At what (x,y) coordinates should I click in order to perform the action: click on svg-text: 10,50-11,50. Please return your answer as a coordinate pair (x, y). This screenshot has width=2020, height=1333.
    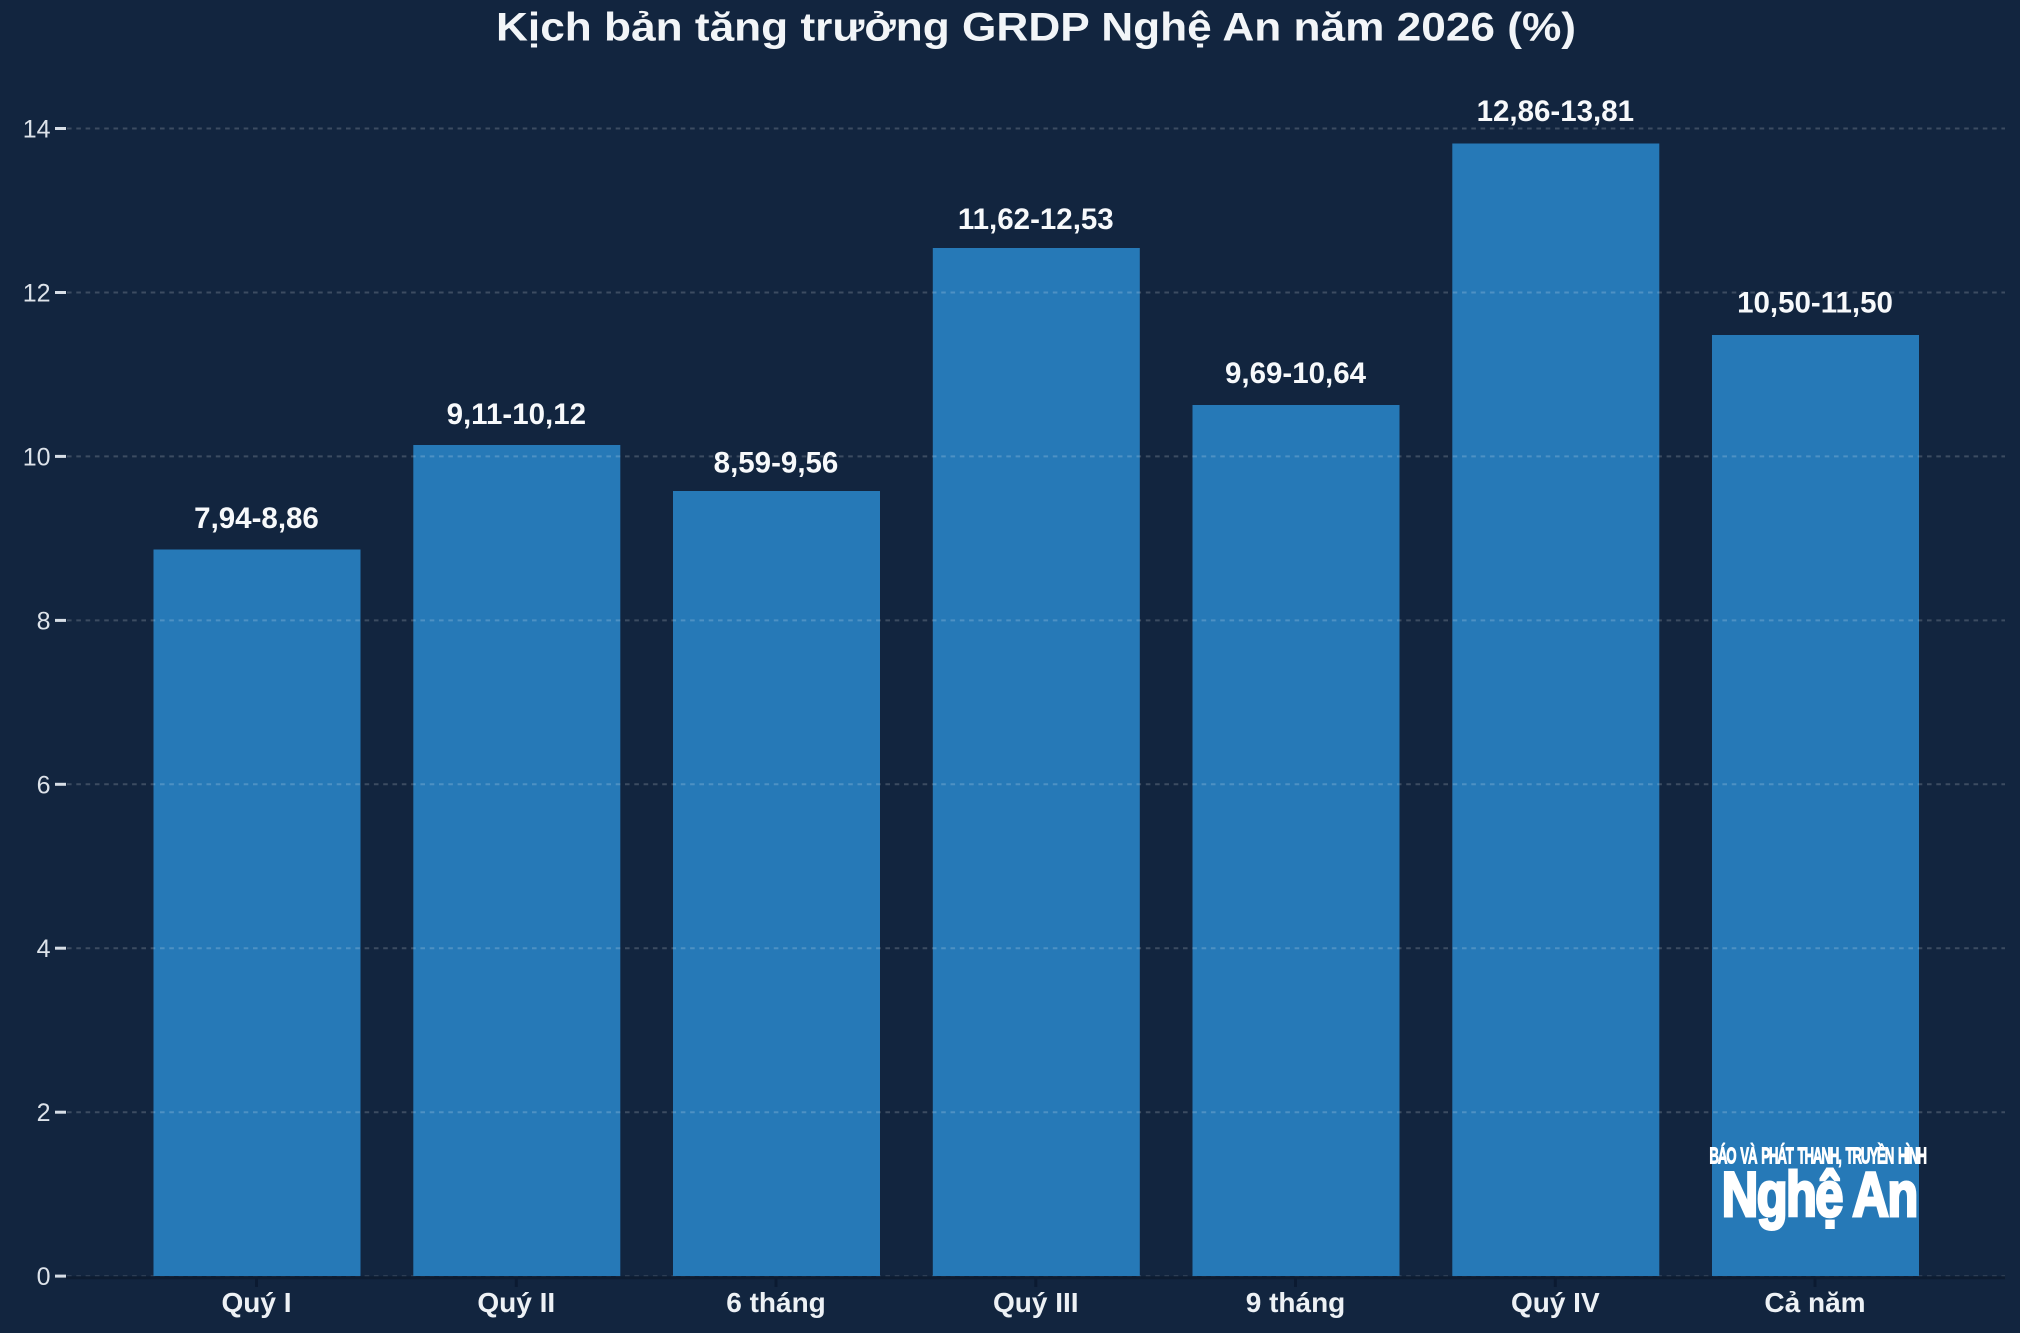
    Looking at the image, I should click on (1815, 303).